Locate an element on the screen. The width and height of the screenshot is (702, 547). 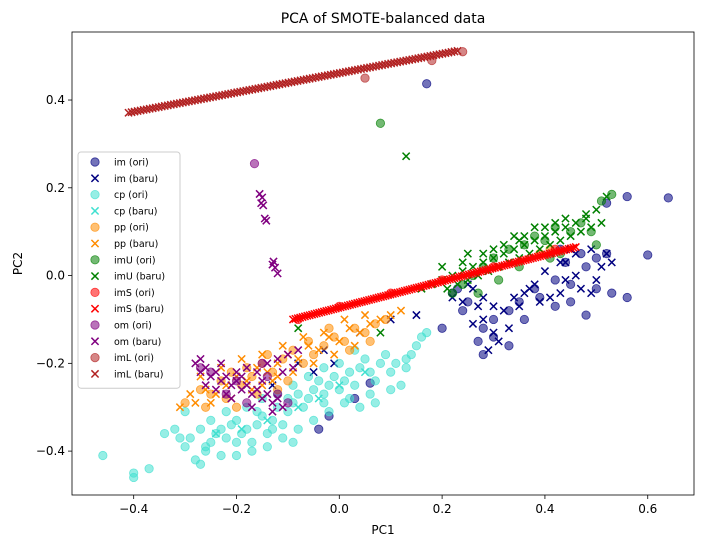
legend-label: imS (ori) is located at coordinates (134, 293).